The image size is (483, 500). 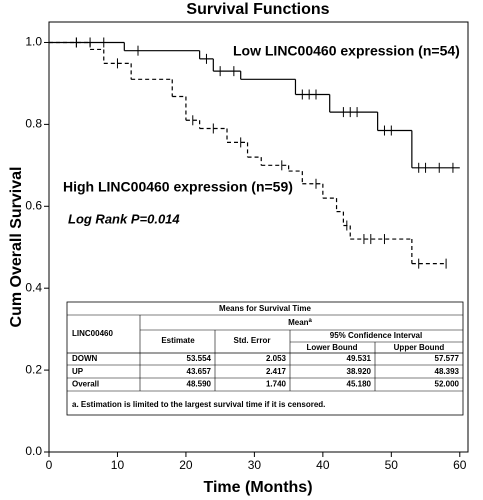 What do you see at coordinates (85, 358) in the screenshot?
I see `table-row-label: DOWN` at bounding box center [85, 358].